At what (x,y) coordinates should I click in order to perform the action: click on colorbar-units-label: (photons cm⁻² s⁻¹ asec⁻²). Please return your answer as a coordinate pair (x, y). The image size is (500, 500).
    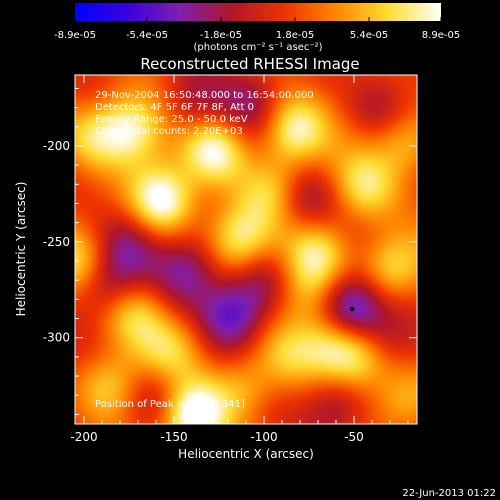
    Looking at the image, I should click on (257, 47).